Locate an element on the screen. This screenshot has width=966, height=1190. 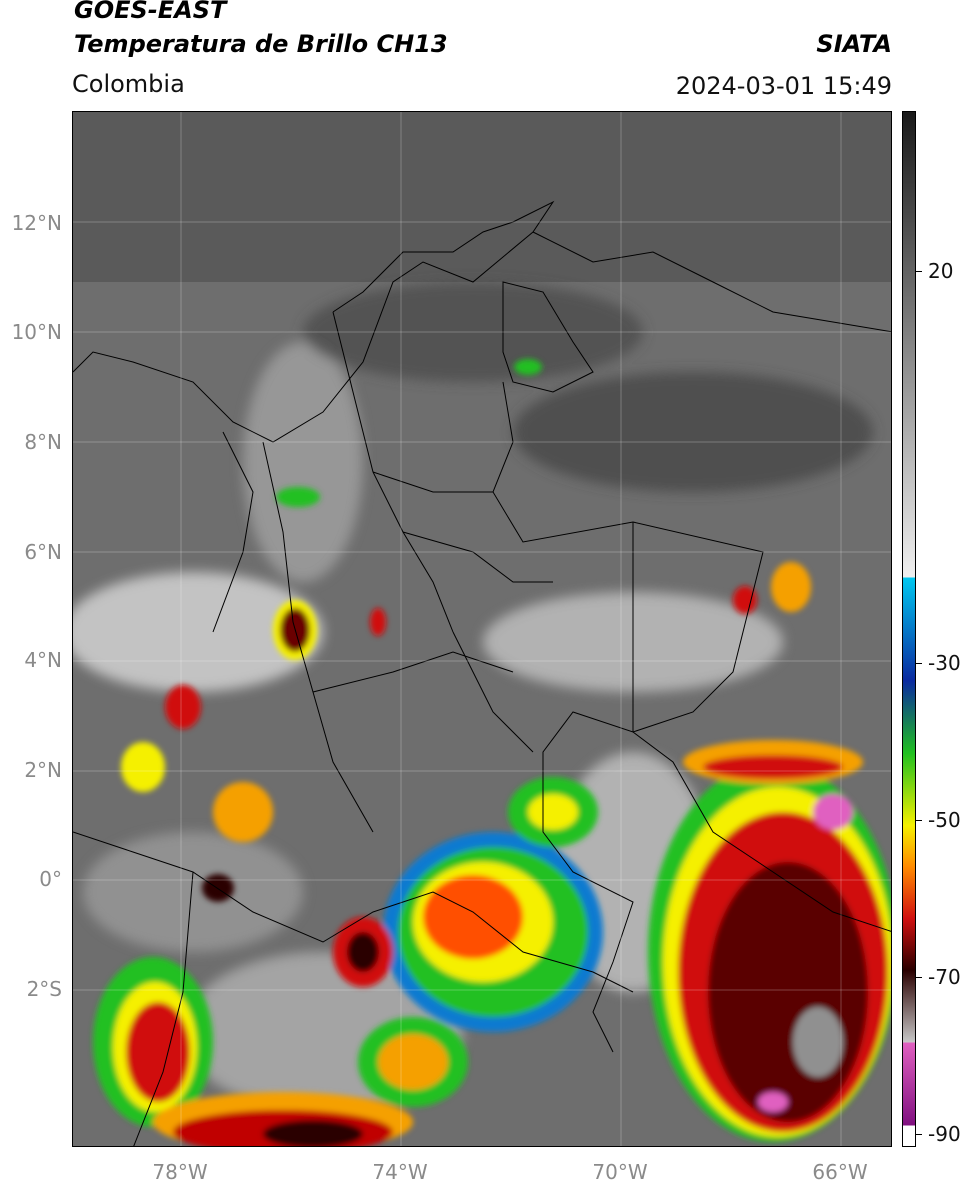
region-label: Colombia is located at coordinates (128, 84).